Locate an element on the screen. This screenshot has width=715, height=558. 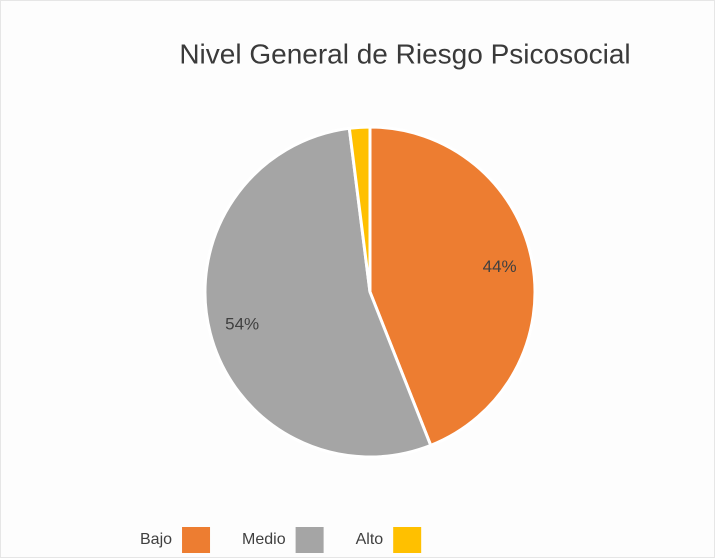
data-label: 54% is located at coordinates (242, 323).